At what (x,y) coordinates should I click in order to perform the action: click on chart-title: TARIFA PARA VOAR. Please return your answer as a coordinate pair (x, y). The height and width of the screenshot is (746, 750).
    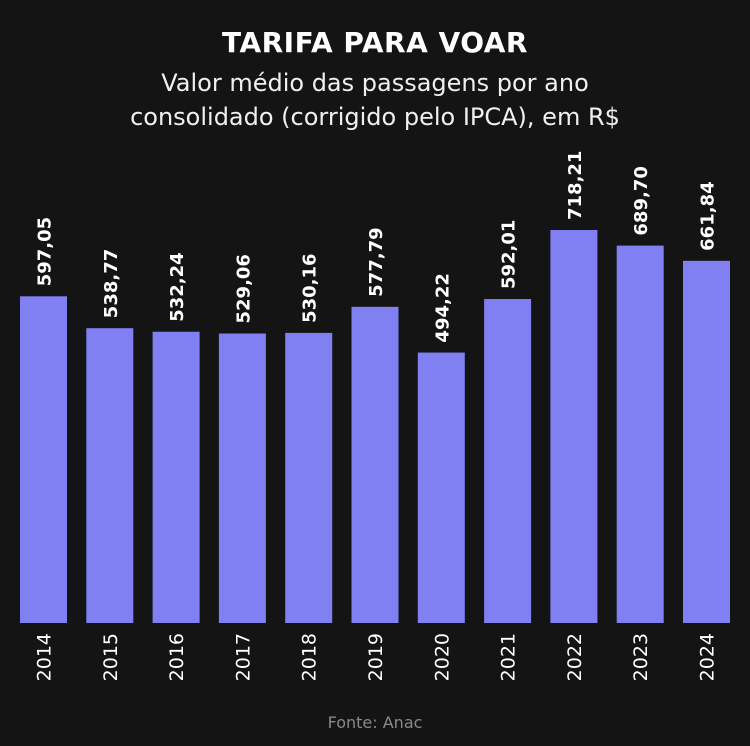
    Looking at the image, I should click on (375, 42).